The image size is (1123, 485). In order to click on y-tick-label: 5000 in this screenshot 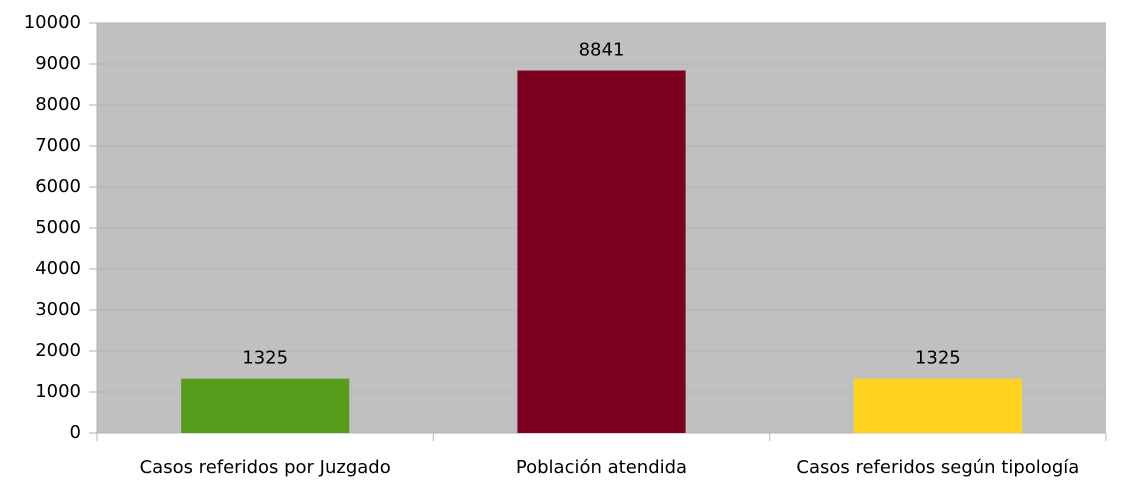, I will do `click(58, 227)`.